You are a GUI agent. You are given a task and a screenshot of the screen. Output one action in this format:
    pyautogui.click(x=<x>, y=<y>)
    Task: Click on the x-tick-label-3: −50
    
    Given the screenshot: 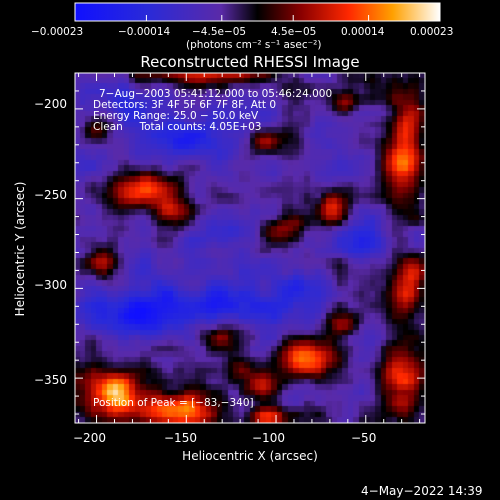 What is the action you would take?
    pyautogui.click(x=364, y=438)
    